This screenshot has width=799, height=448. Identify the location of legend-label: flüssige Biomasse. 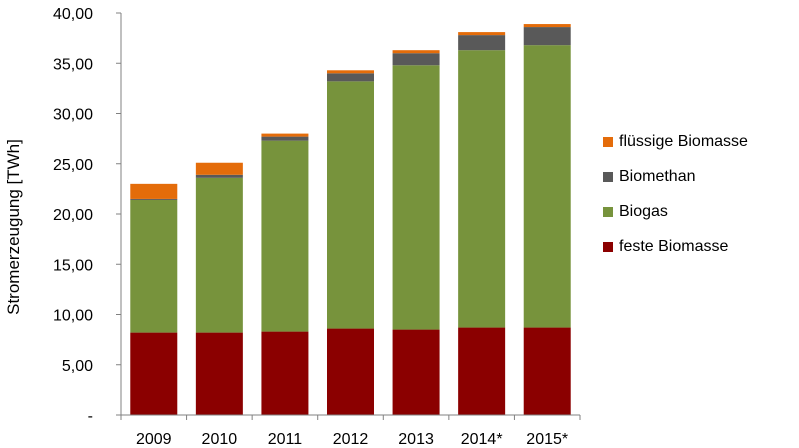
(683, 141).